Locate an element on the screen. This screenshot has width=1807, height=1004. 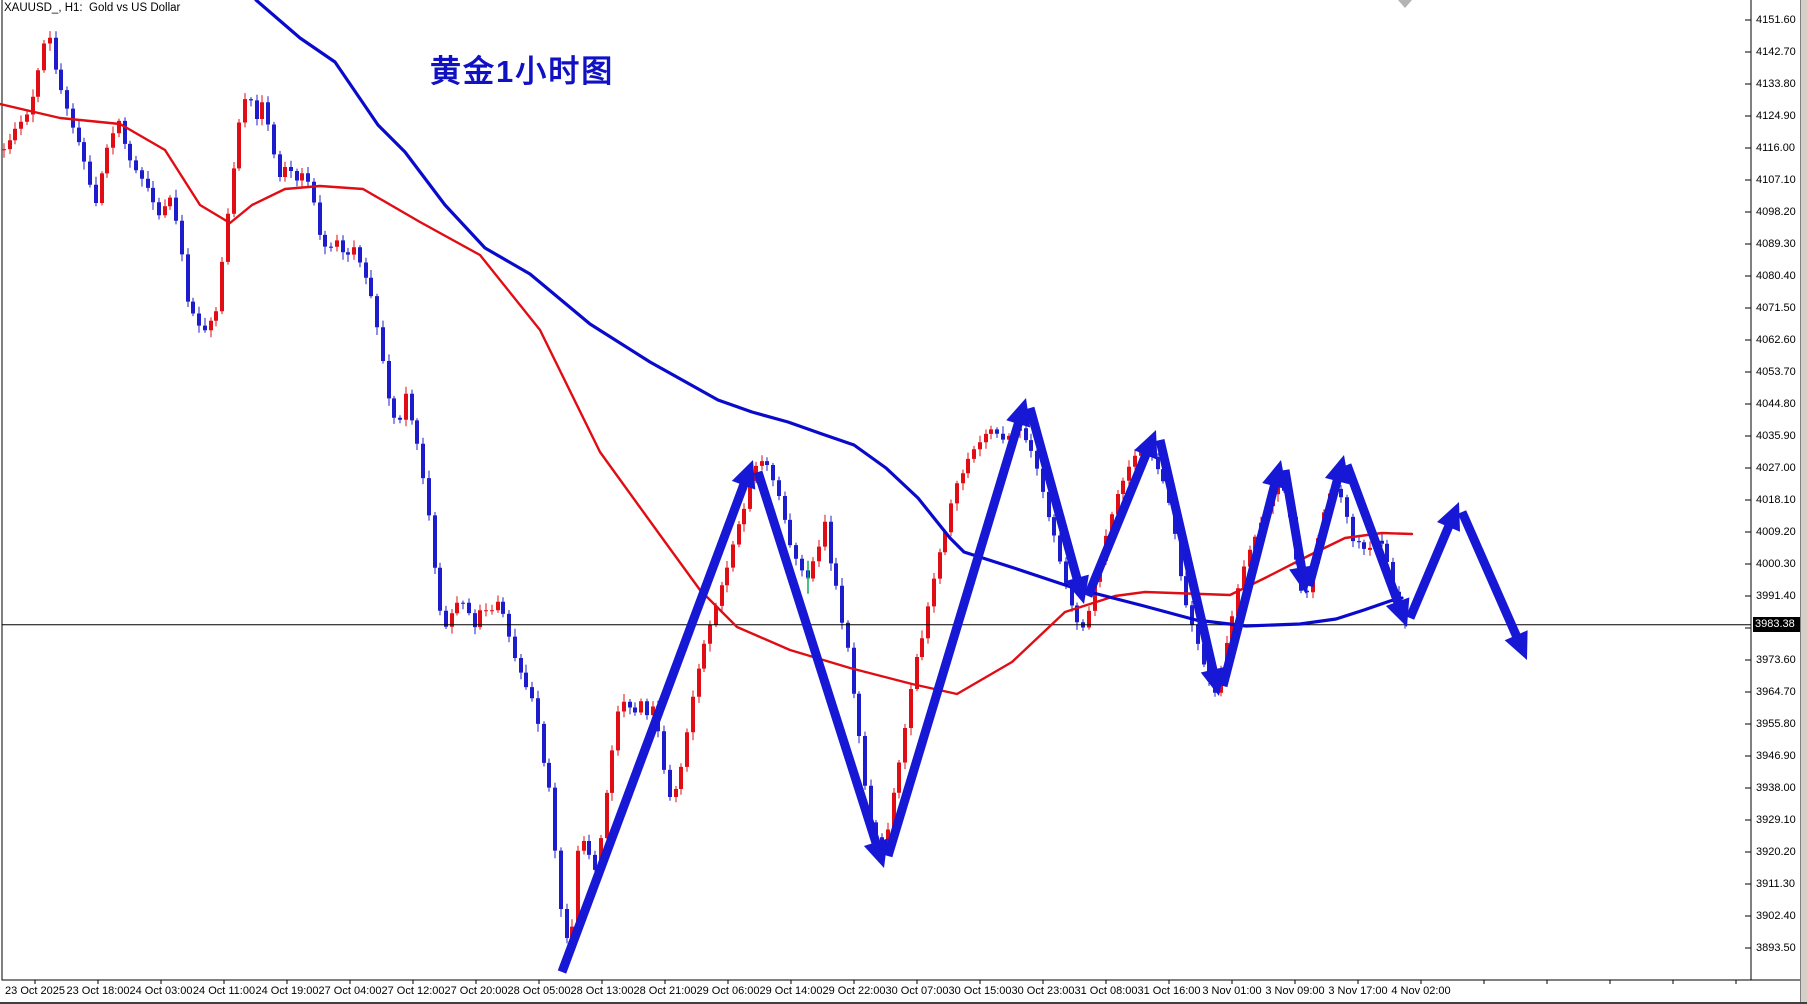
time-tick-label: 30 Oct 15:00 is located at coordinates (980, 991).